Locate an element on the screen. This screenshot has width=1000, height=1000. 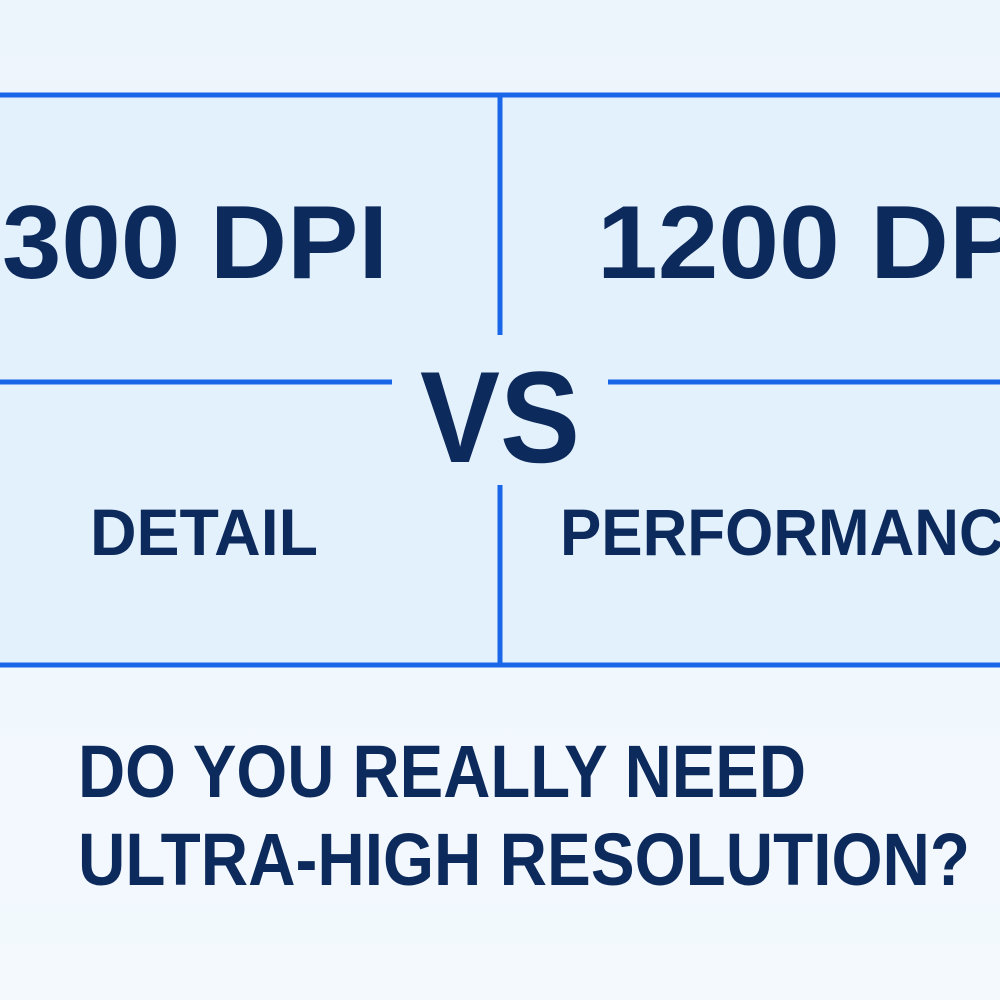
left-title: 300 DPI is located at coordinates (195, 243).